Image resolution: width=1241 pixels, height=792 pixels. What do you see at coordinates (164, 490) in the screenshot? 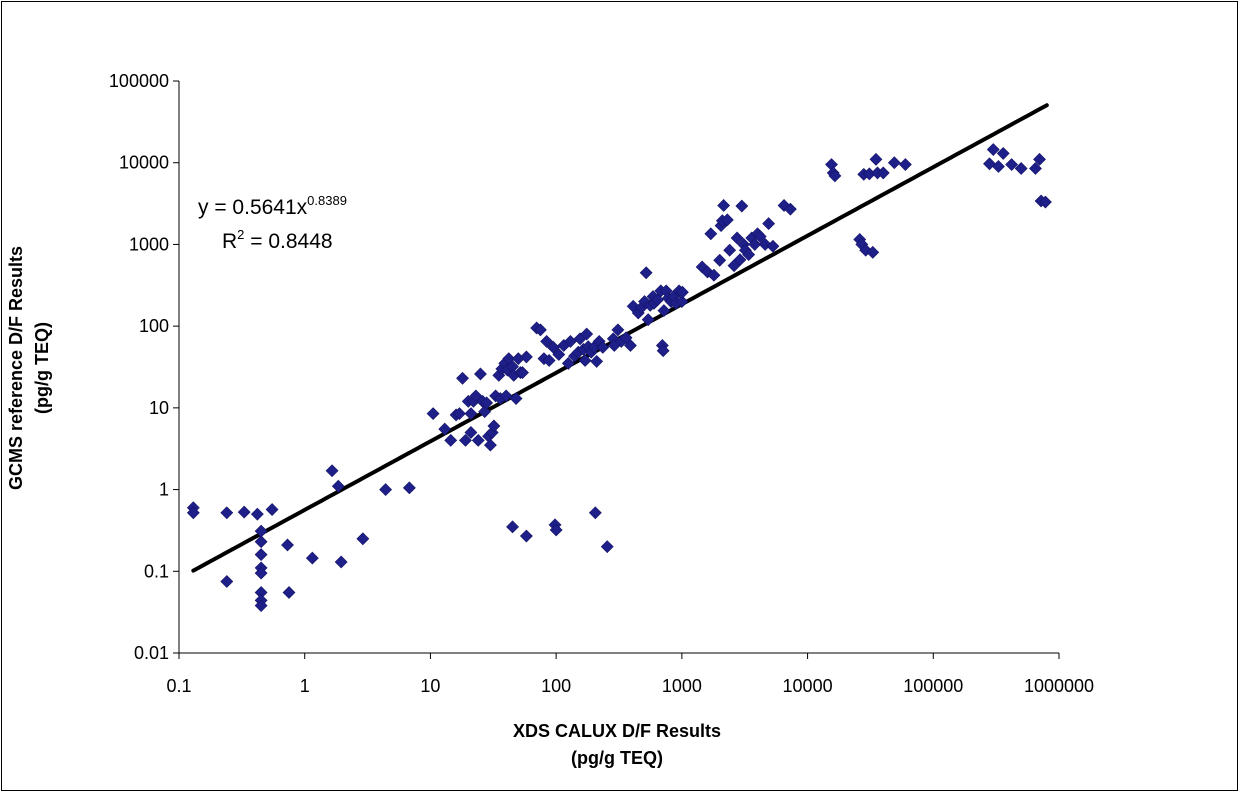
I see `y-tick-label: 1` at bounding box center [164, 490].